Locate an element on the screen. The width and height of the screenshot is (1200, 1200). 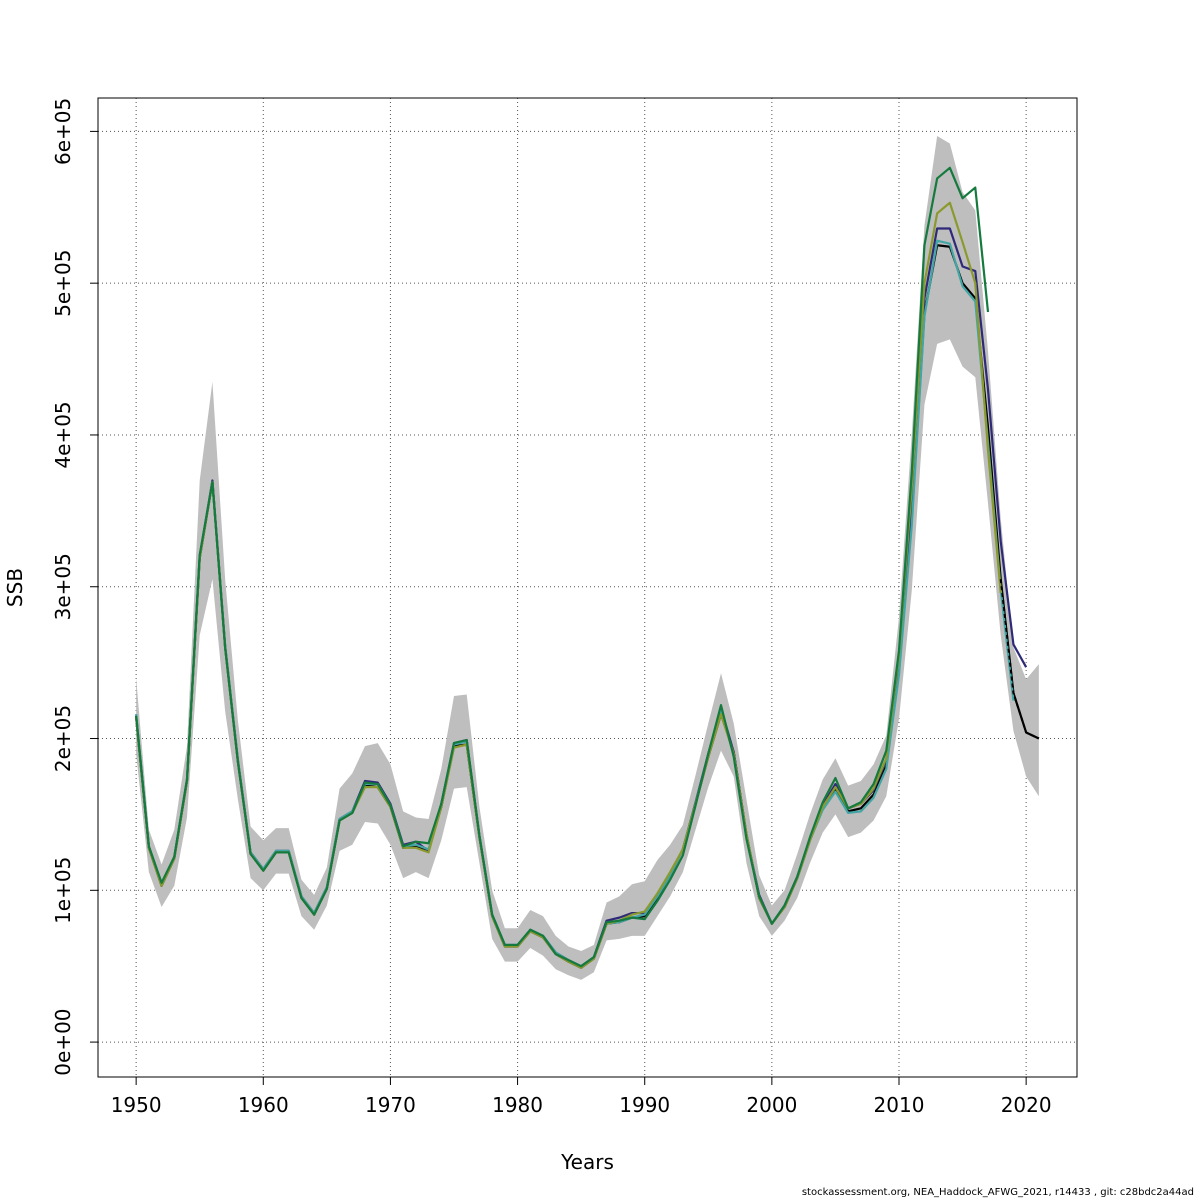
x-tick-label: 2010 is located at coordinates (899, 1105).